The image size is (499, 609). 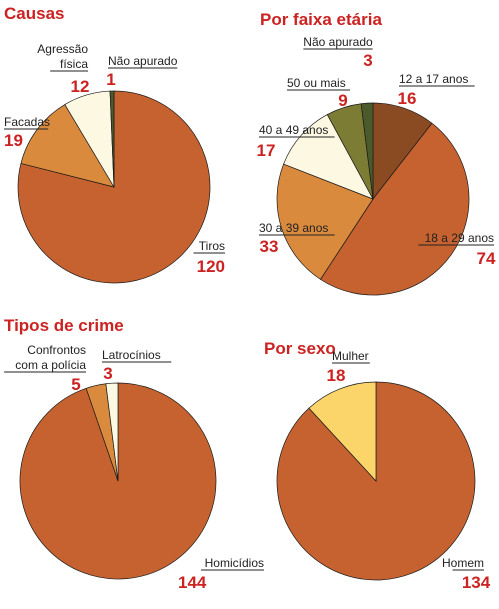 What do you see at coordinates (107, 373) in the screenshot?
I see `slice-value-latrocinios: 3` at bounding box center [107, 373].